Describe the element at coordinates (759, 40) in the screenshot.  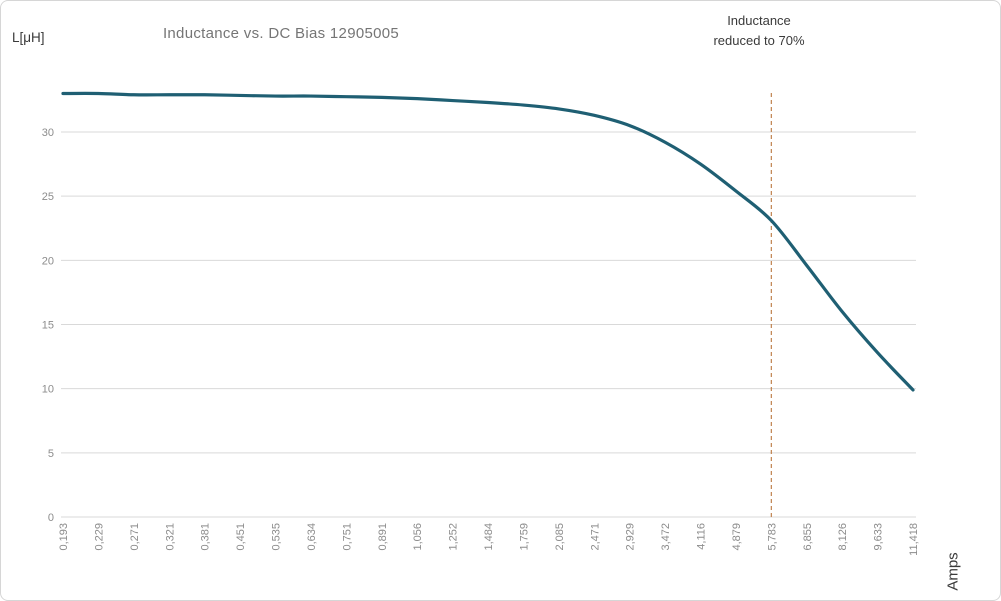
I see `marker-annotation-line2: reduced to 70%` at that location.